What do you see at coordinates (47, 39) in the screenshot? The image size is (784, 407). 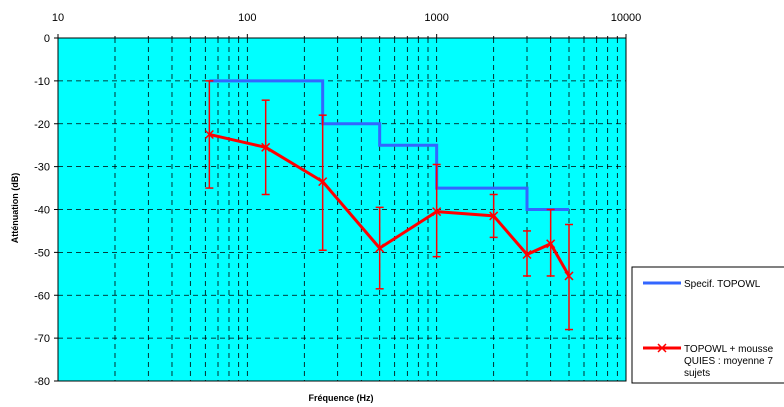 I see `y-tick-label: 0` at bounding box center [47, 39].